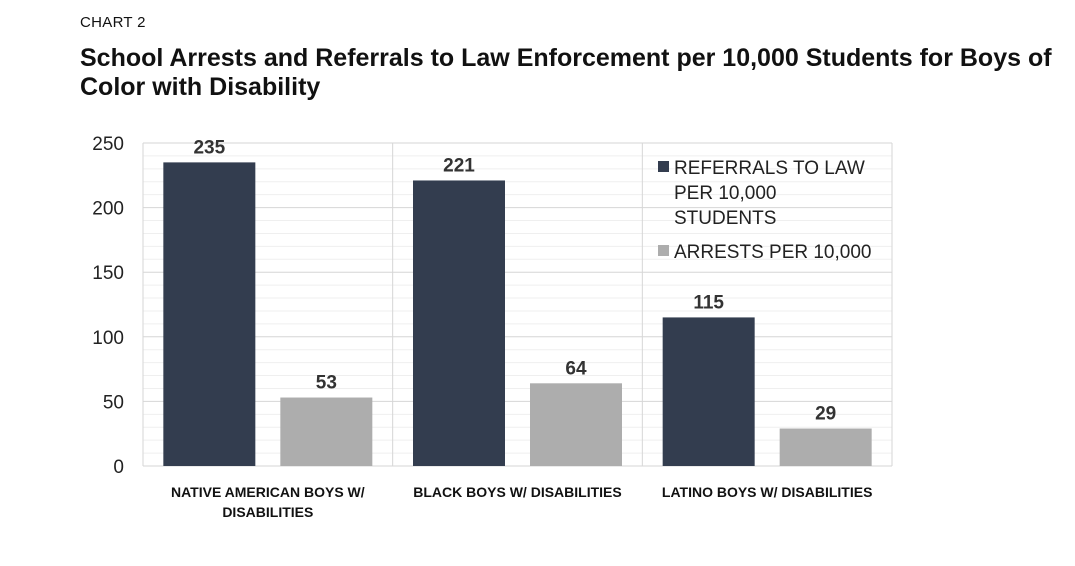  I want to click on data-label: 53, so click(326, 383).